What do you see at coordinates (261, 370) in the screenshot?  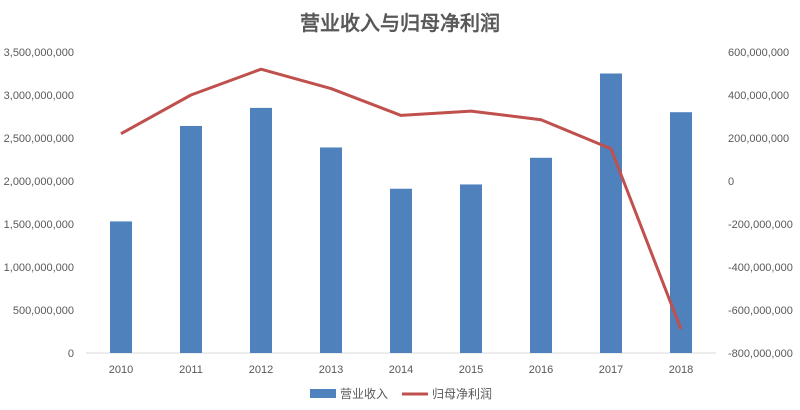 I see `x-tick-label: 2012` at bounding box center [261, 370].